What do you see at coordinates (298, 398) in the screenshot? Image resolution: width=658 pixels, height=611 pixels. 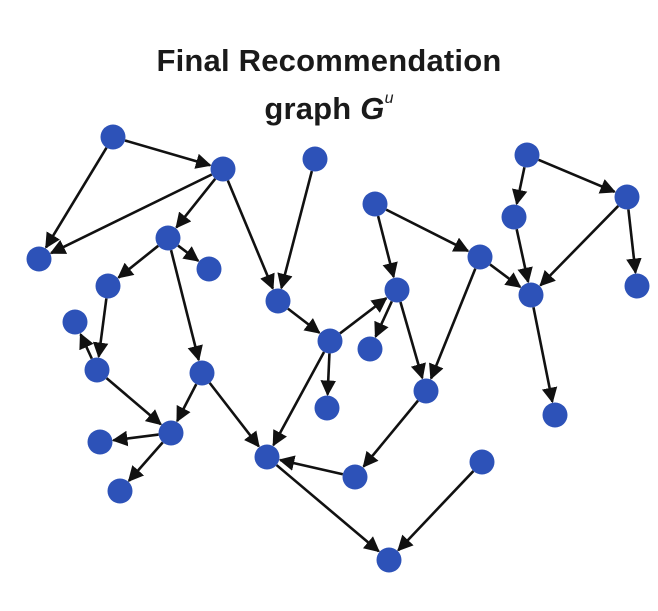 I see `edge-n17-n27` at bounding box center [298, 398].